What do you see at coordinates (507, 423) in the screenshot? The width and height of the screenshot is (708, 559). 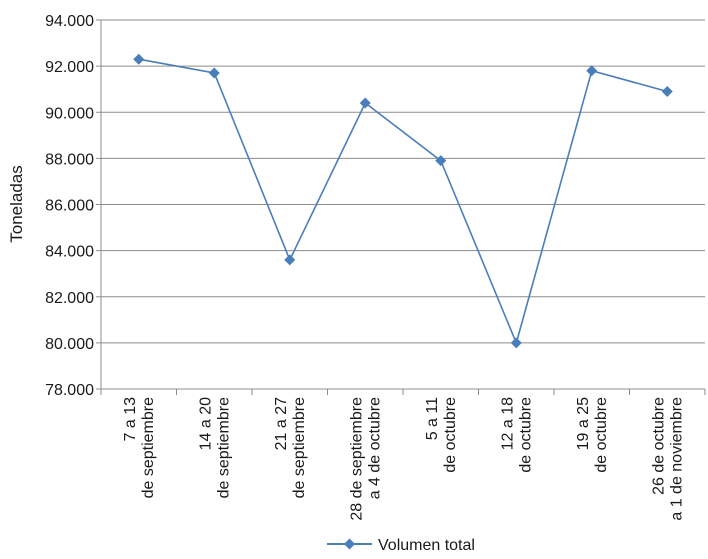 I see `x-tick-label-line: 12 a 18` at bounding box center [507, 423].